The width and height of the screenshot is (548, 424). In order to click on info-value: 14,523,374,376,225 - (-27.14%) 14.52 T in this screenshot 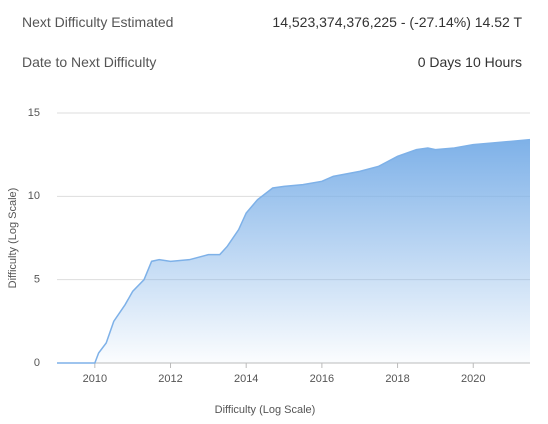, I will do `click(397, 22)`.